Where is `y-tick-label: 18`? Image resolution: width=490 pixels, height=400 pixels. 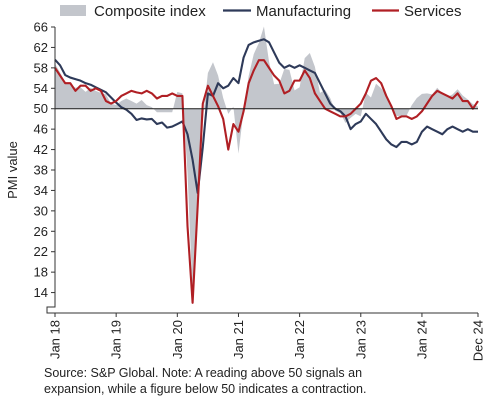 y-tick-label: 18 is located at coordinates (41, 272).